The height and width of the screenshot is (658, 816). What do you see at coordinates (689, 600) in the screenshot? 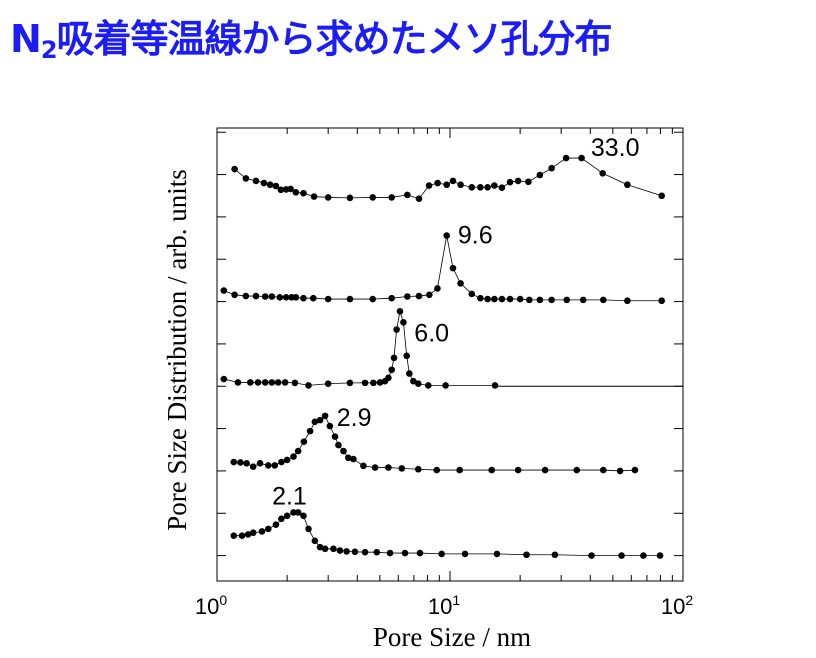
I see `tick-exponent: 2` at bounding box center [689, 600].